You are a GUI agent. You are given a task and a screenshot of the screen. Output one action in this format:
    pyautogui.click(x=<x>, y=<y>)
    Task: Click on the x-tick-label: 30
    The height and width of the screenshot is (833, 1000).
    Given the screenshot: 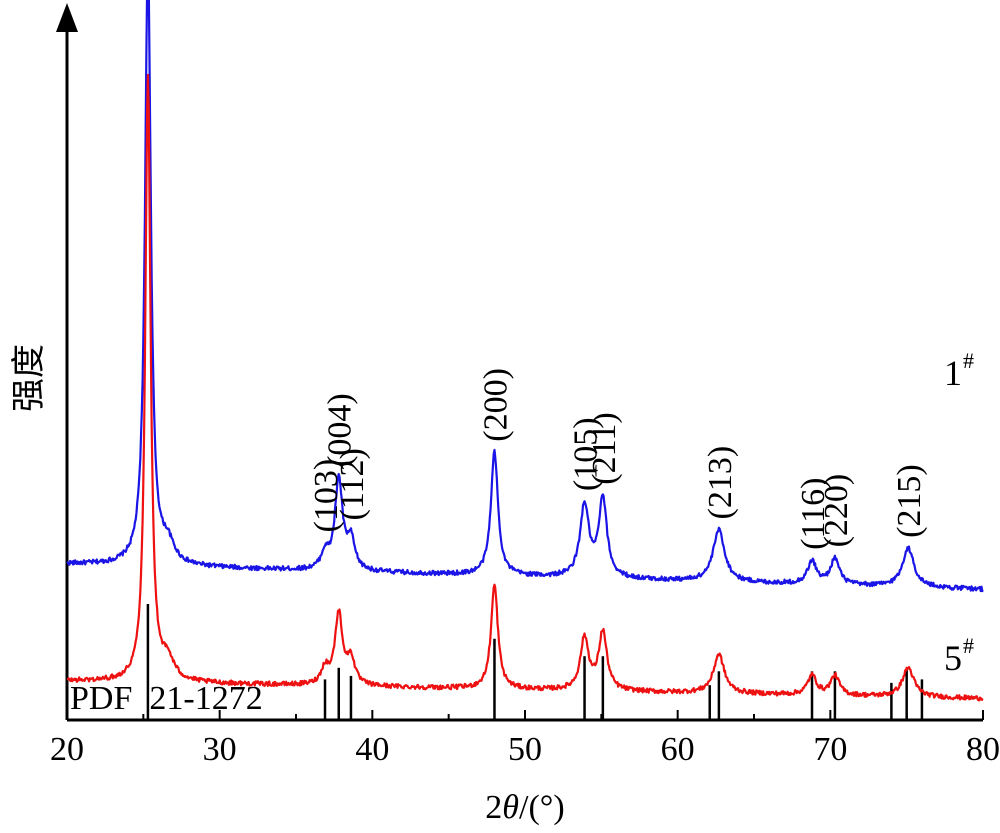 What is the action you would take?
    pyautogui.click(x=220, y=749)
    